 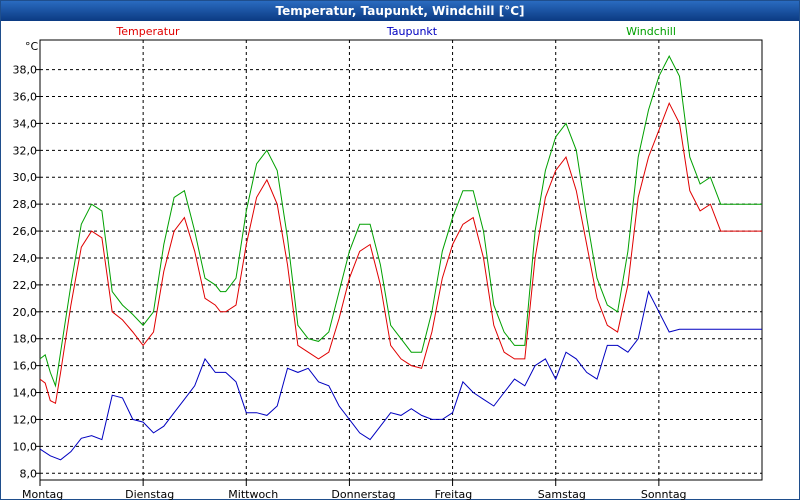 What do you see at coordinates (25, 446) in the screenshot?
I see `y-tick-label-1: 10,0` at bounding box center [25, 446].